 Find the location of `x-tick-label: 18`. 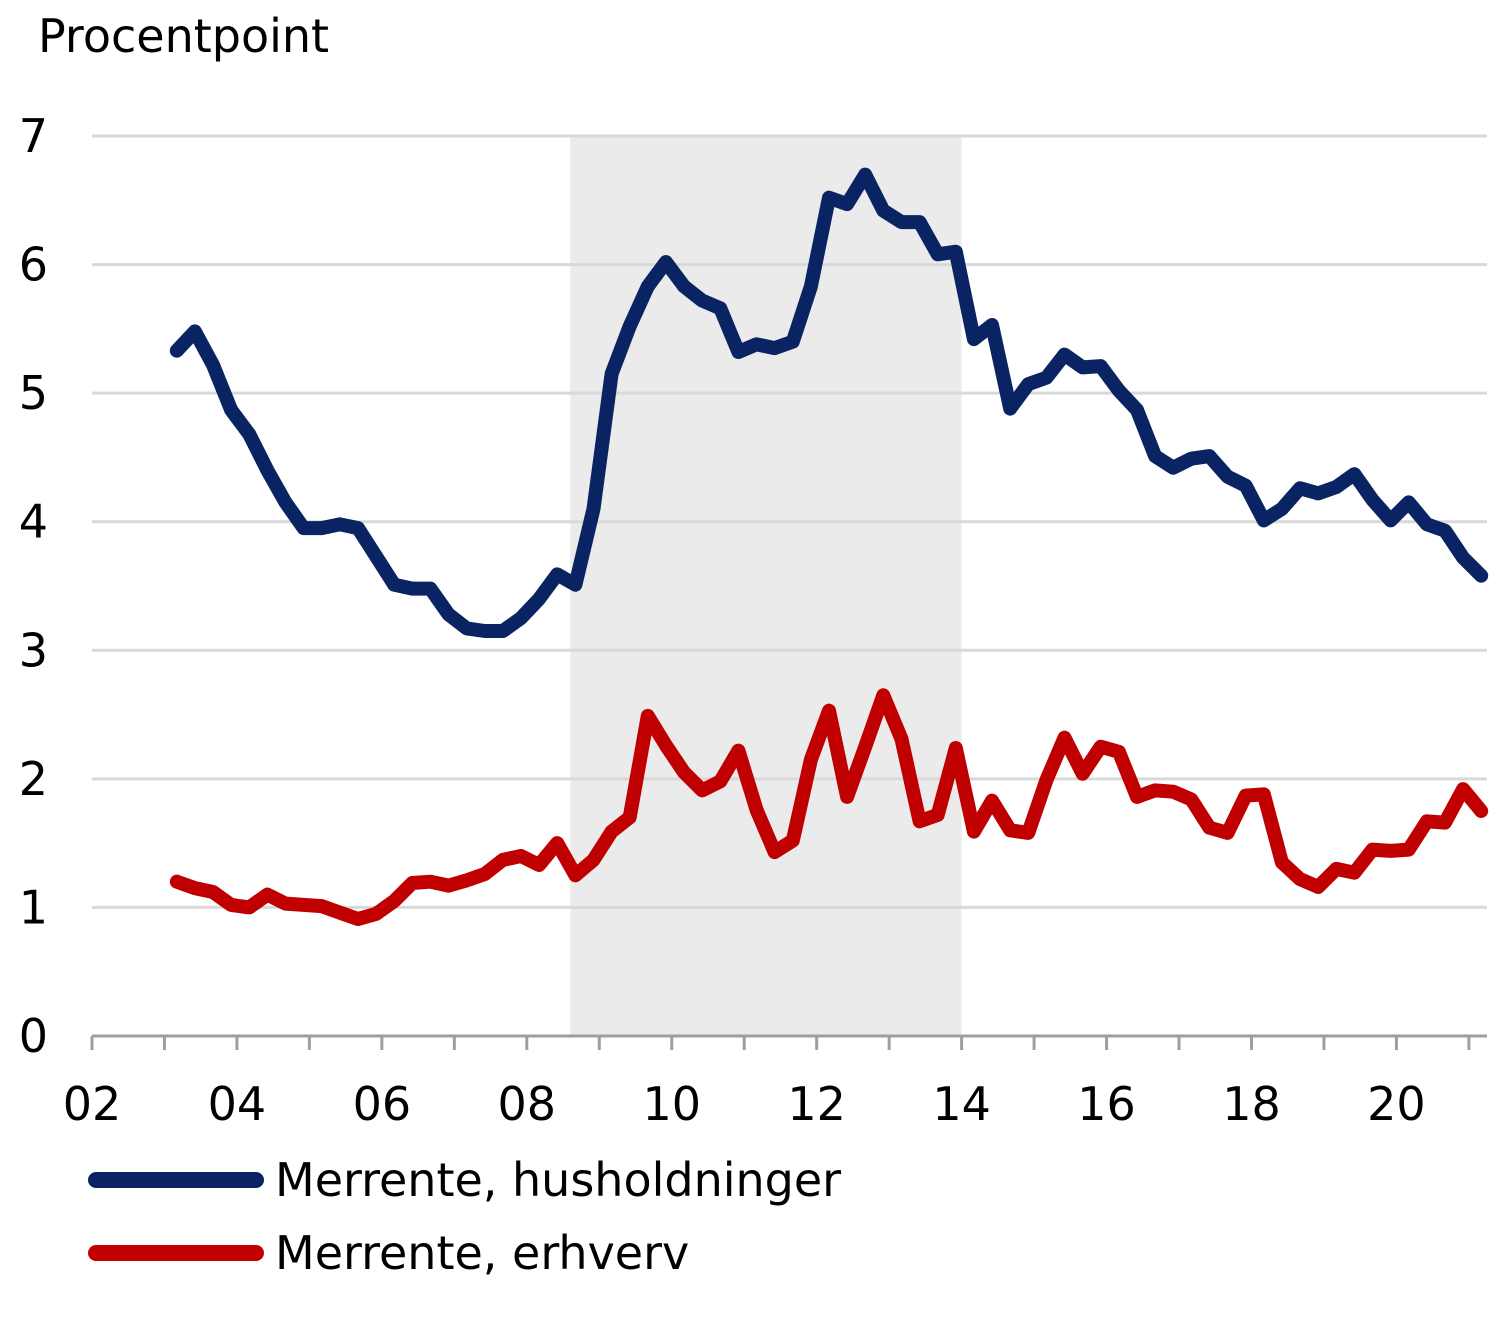

x-tick-label: 18 is located at coordinates (1251, 1104).